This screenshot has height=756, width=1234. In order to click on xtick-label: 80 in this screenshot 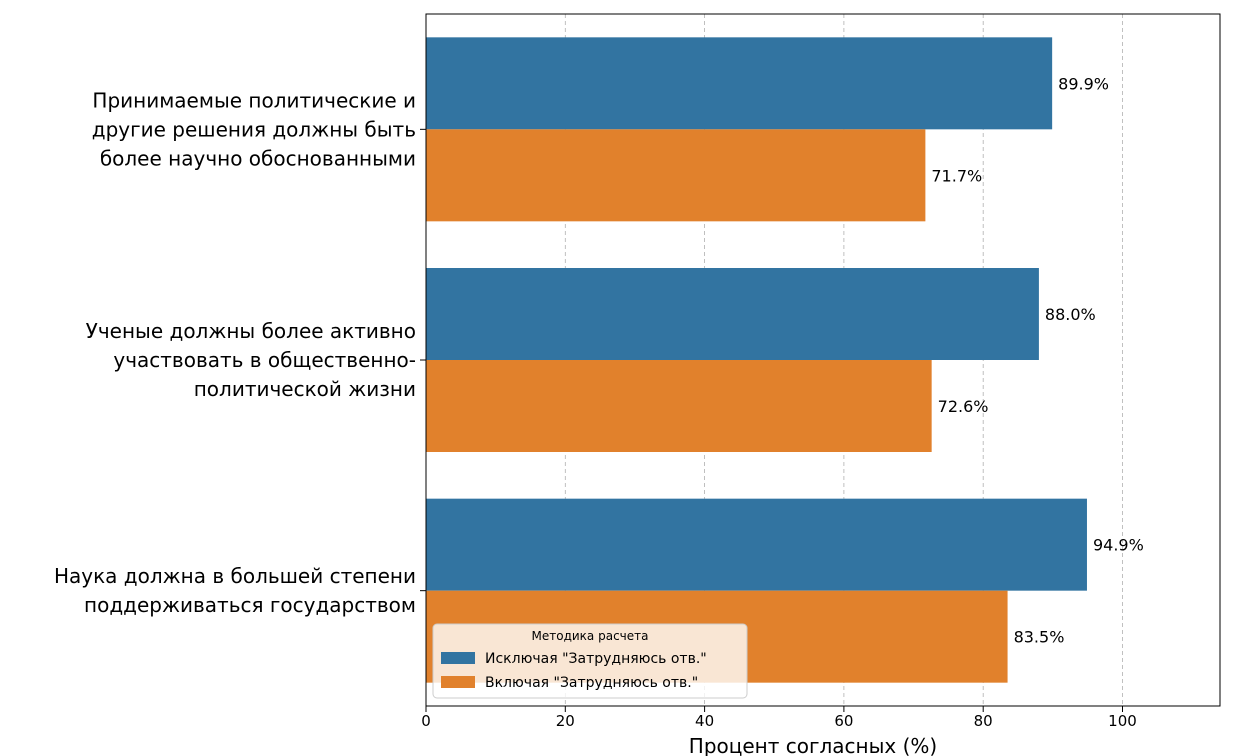, I will do `click(983, 721)`.